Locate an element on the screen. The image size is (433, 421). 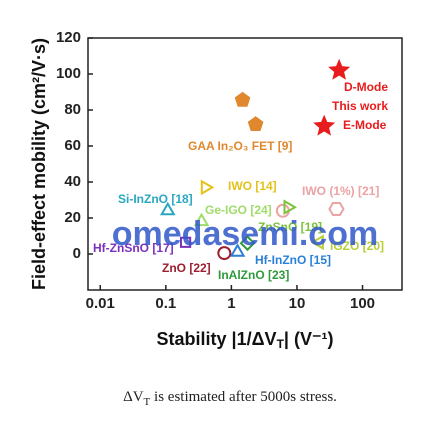
x-axis-label: Stability |1/ΔVT| (V⁻¹) is located at coordinates (245, 340).